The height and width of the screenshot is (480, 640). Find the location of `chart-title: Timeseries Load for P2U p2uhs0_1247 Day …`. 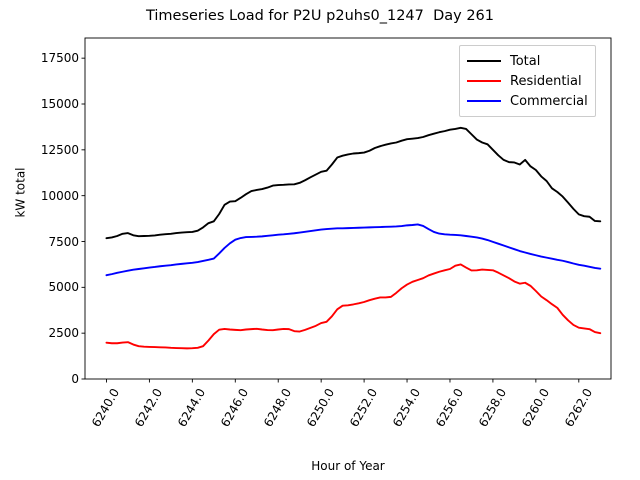

chart-title: Timeseries Load for P2U p2uhs0_1247 Day … is located at coordinates (320, 16).